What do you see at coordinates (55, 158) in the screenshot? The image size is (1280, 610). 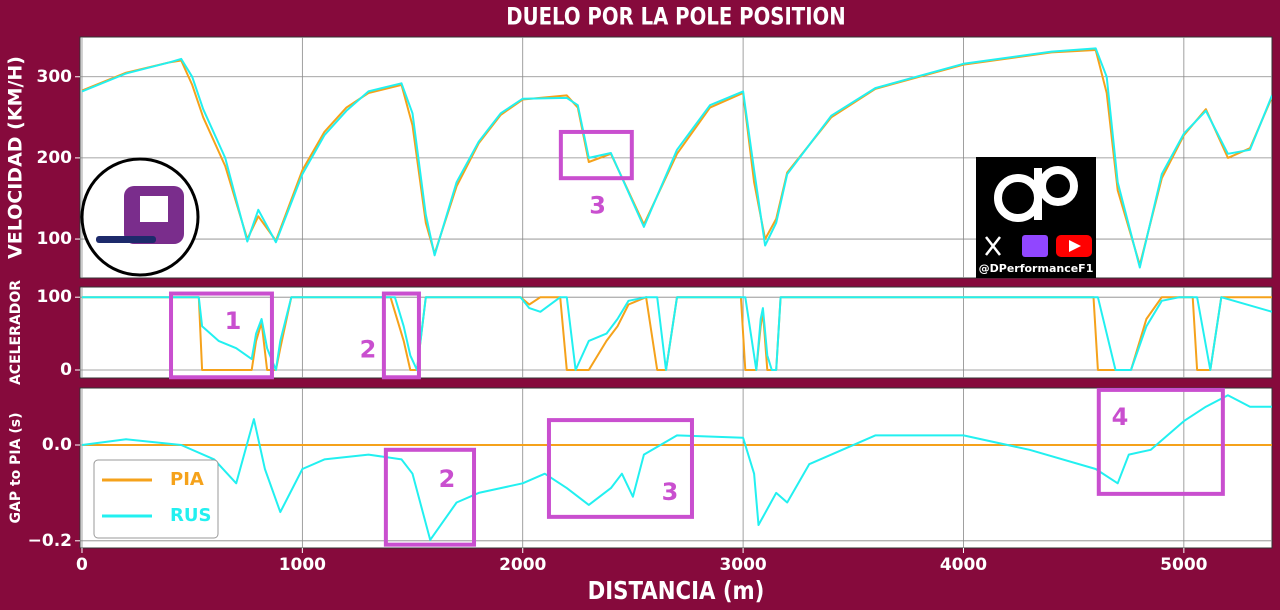 I see `y-tick-label: 200` at bounding box center [55, 158].